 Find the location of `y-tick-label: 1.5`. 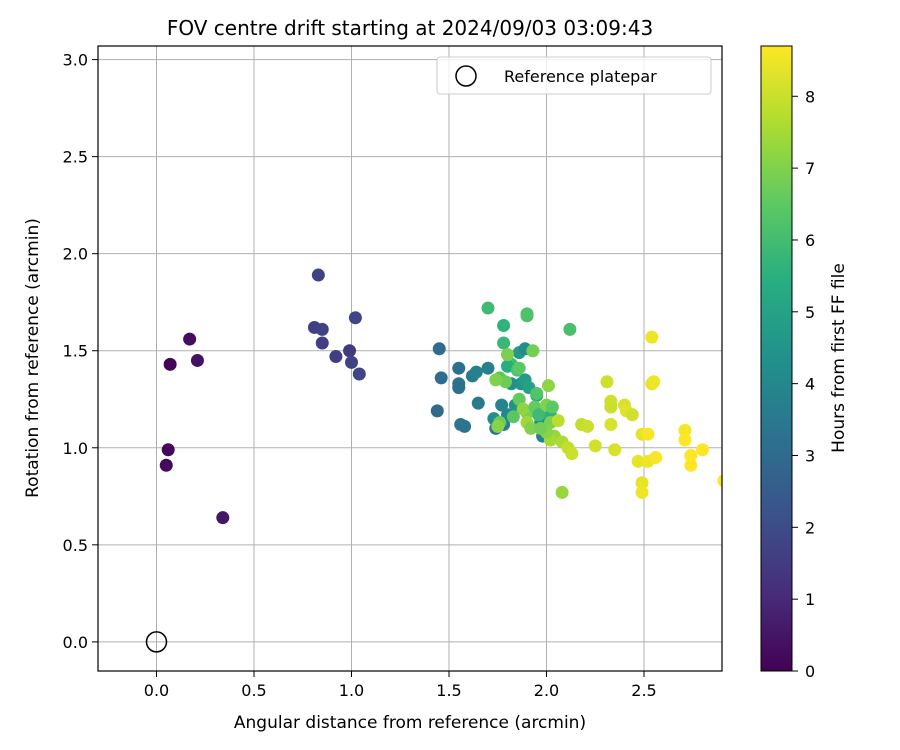

y-tick-label: 1.5 is located at coordinates (75, 351).